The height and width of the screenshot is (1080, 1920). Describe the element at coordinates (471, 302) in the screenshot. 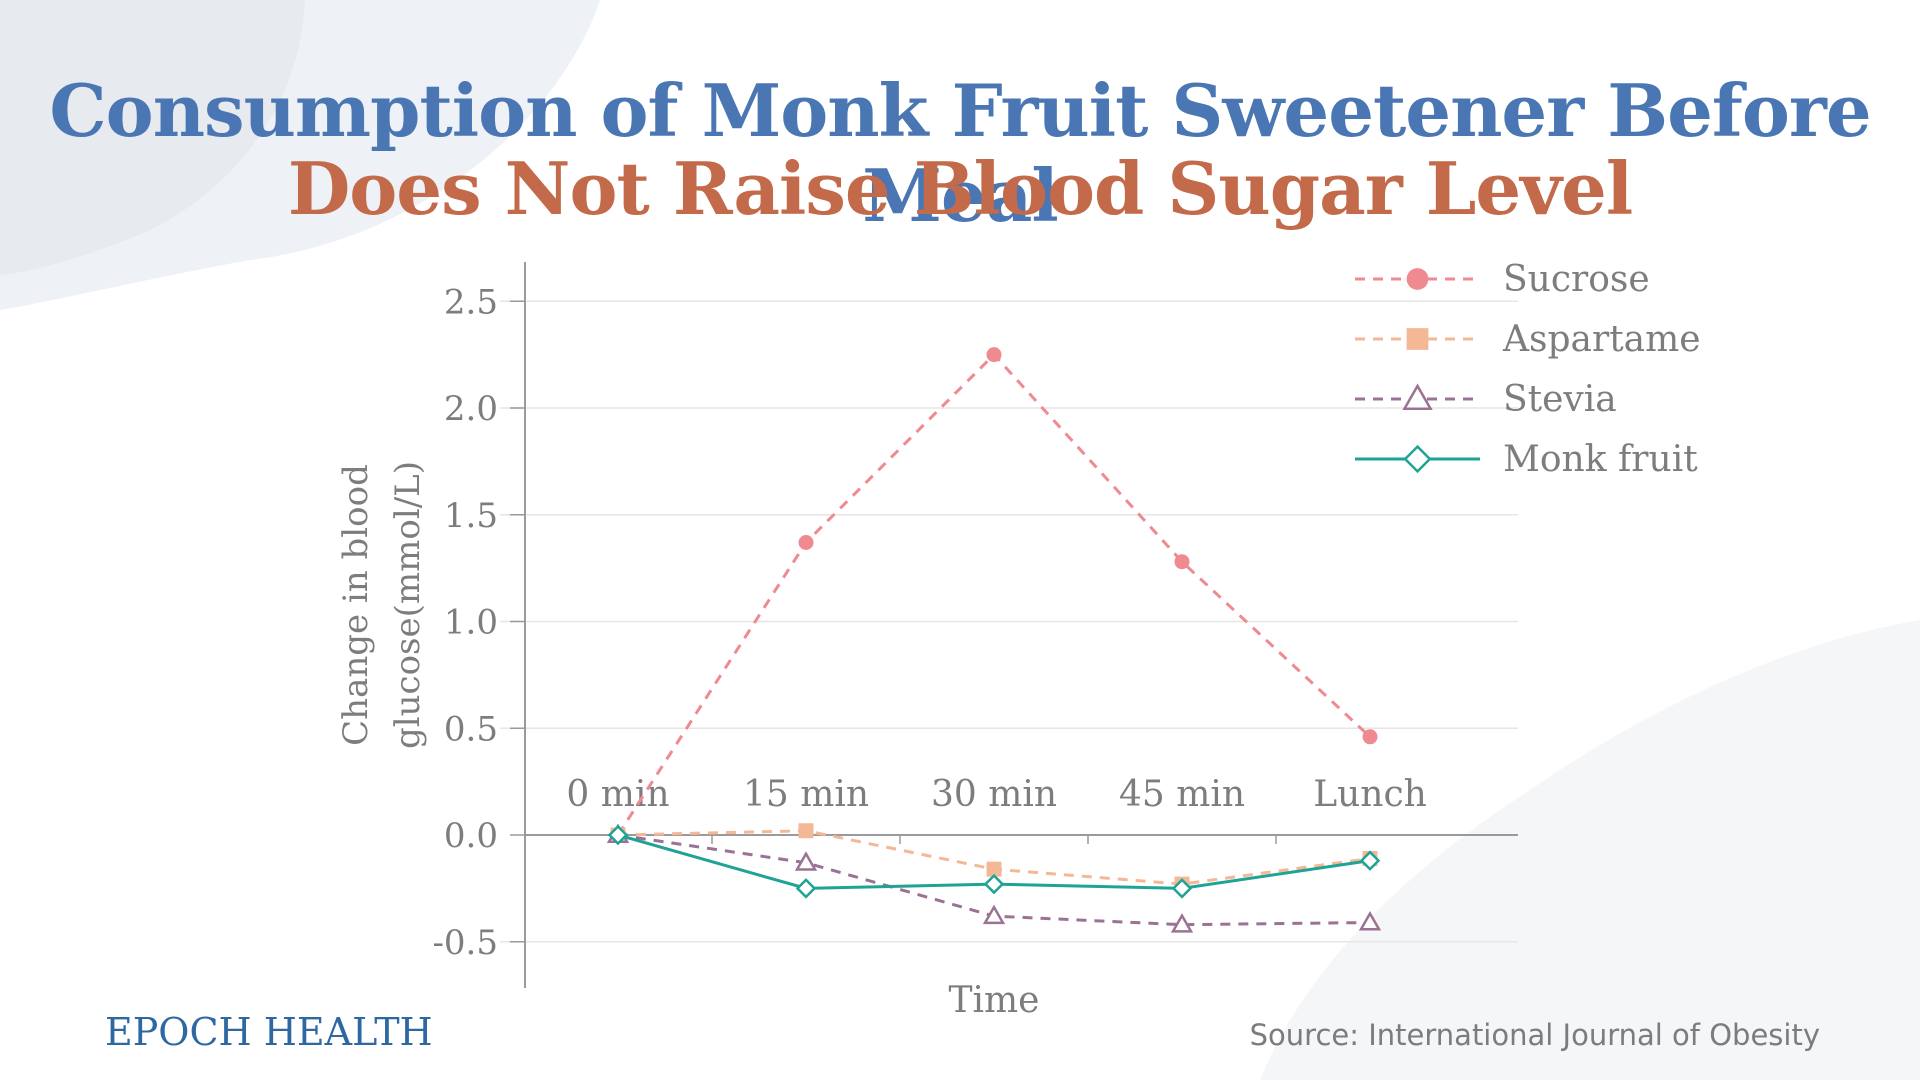

I see `y-tick-label: 2.5` at that location.